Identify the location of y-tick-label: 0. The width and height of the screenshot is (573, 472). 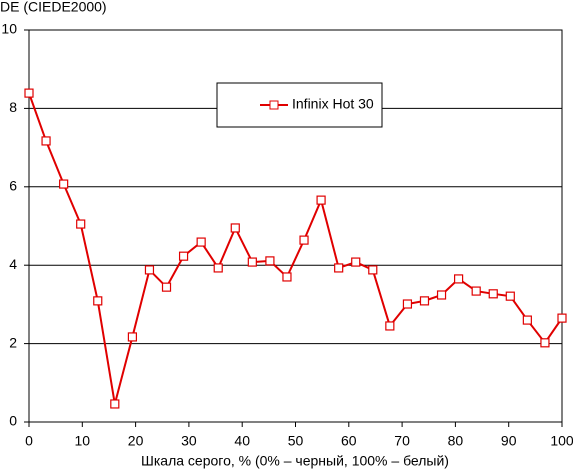
(13, 421).